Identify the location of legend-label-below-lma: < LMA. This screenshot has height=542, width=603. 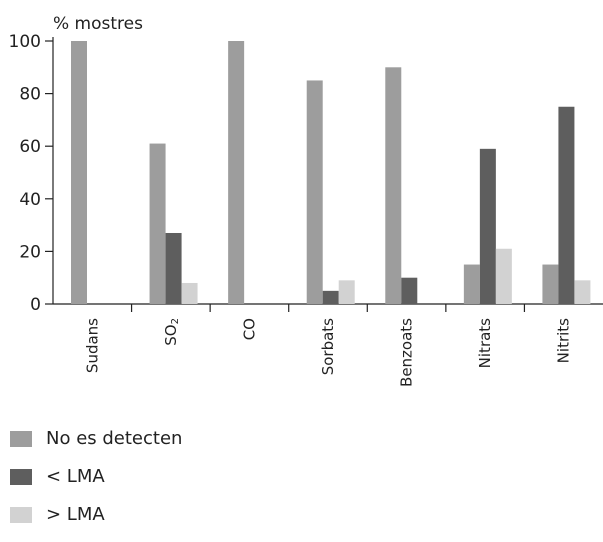
(75, 476).